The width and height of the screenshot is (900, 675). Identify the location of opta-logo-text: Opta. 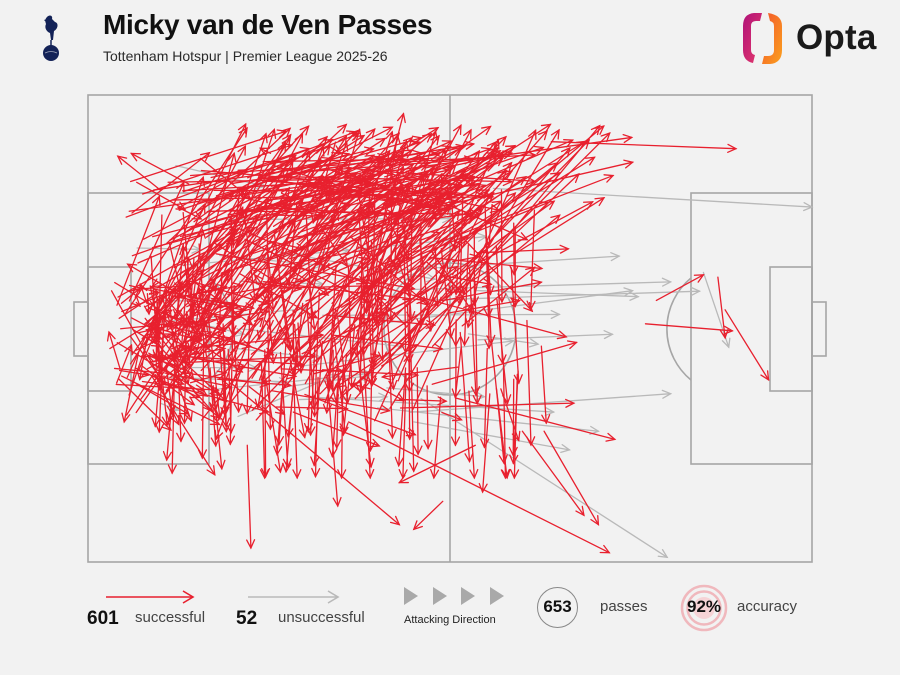
(836, 37).